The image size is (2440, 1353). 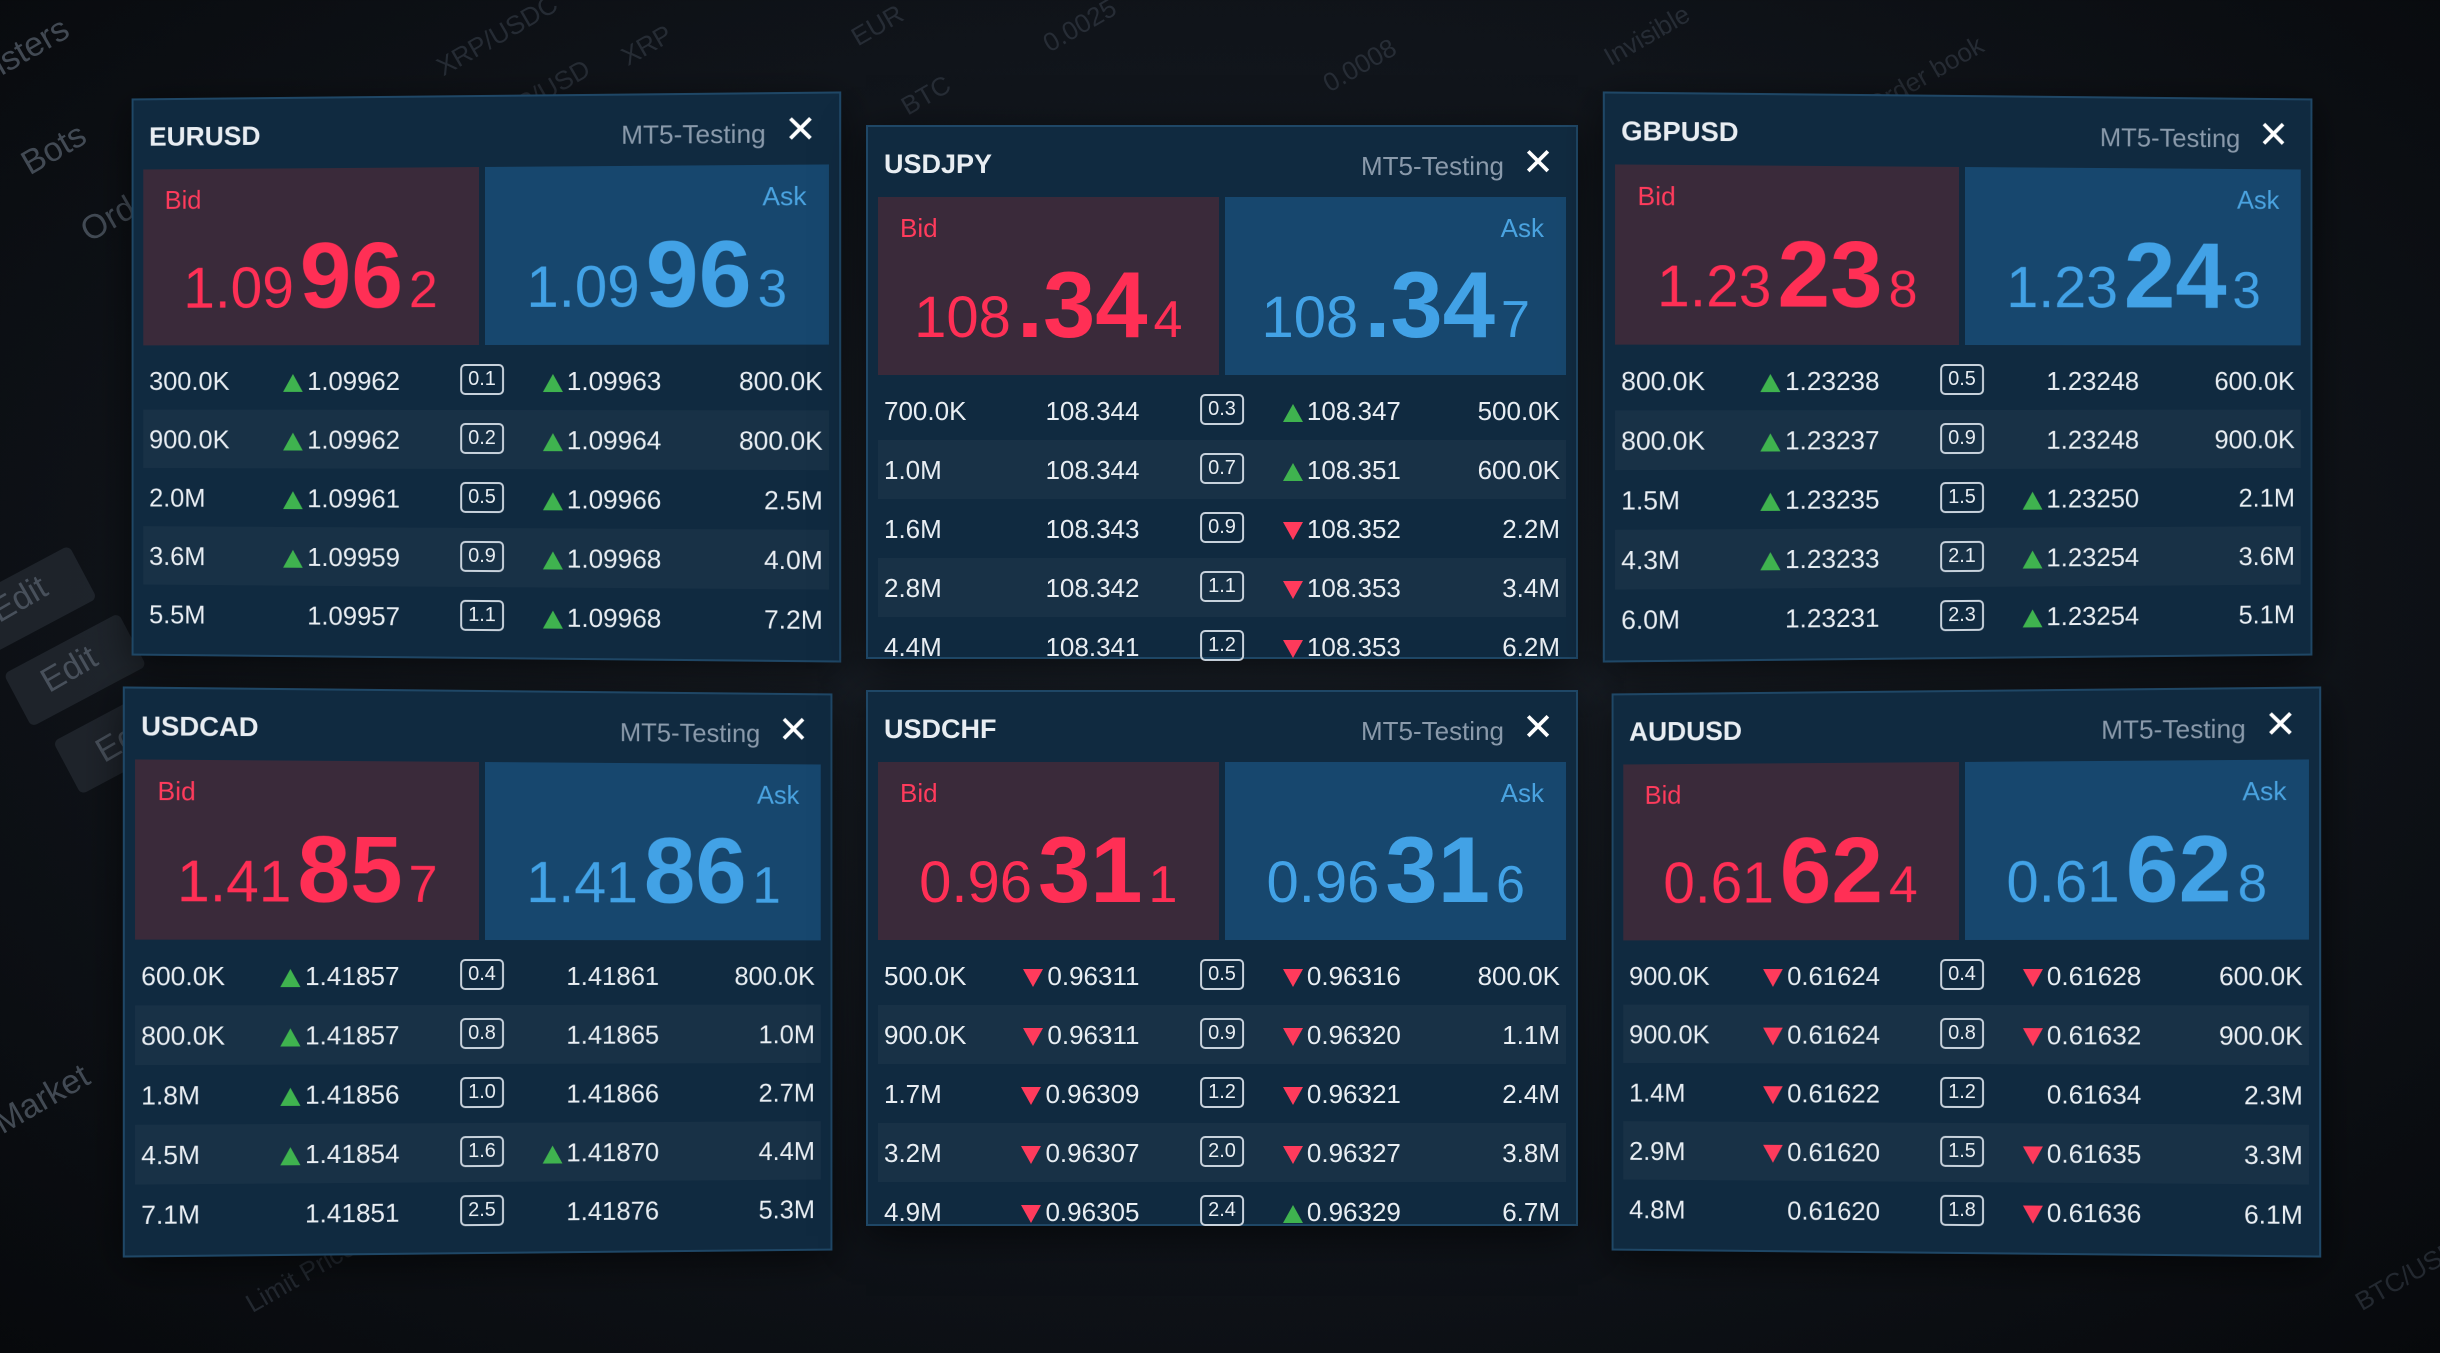 What do you see at coordinates (1048, 851) in the screenshot?
I see `bid-button: Bid 0.9631 1` at bounding box center [1048, 851].